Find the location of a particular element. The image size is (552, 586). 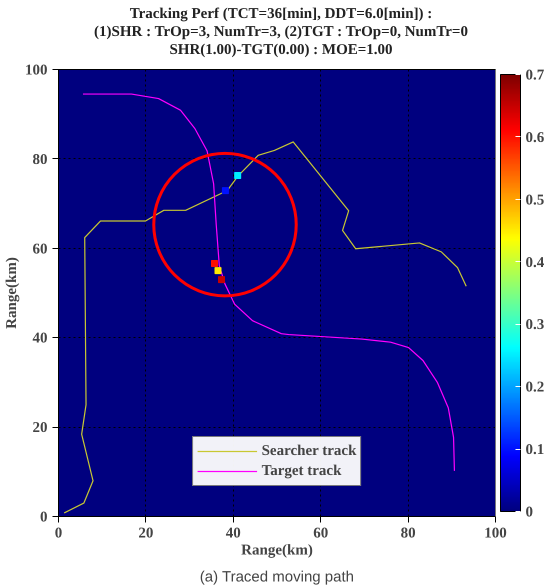

color-bar-label: 0.4 is located at coordinates (535, 262).